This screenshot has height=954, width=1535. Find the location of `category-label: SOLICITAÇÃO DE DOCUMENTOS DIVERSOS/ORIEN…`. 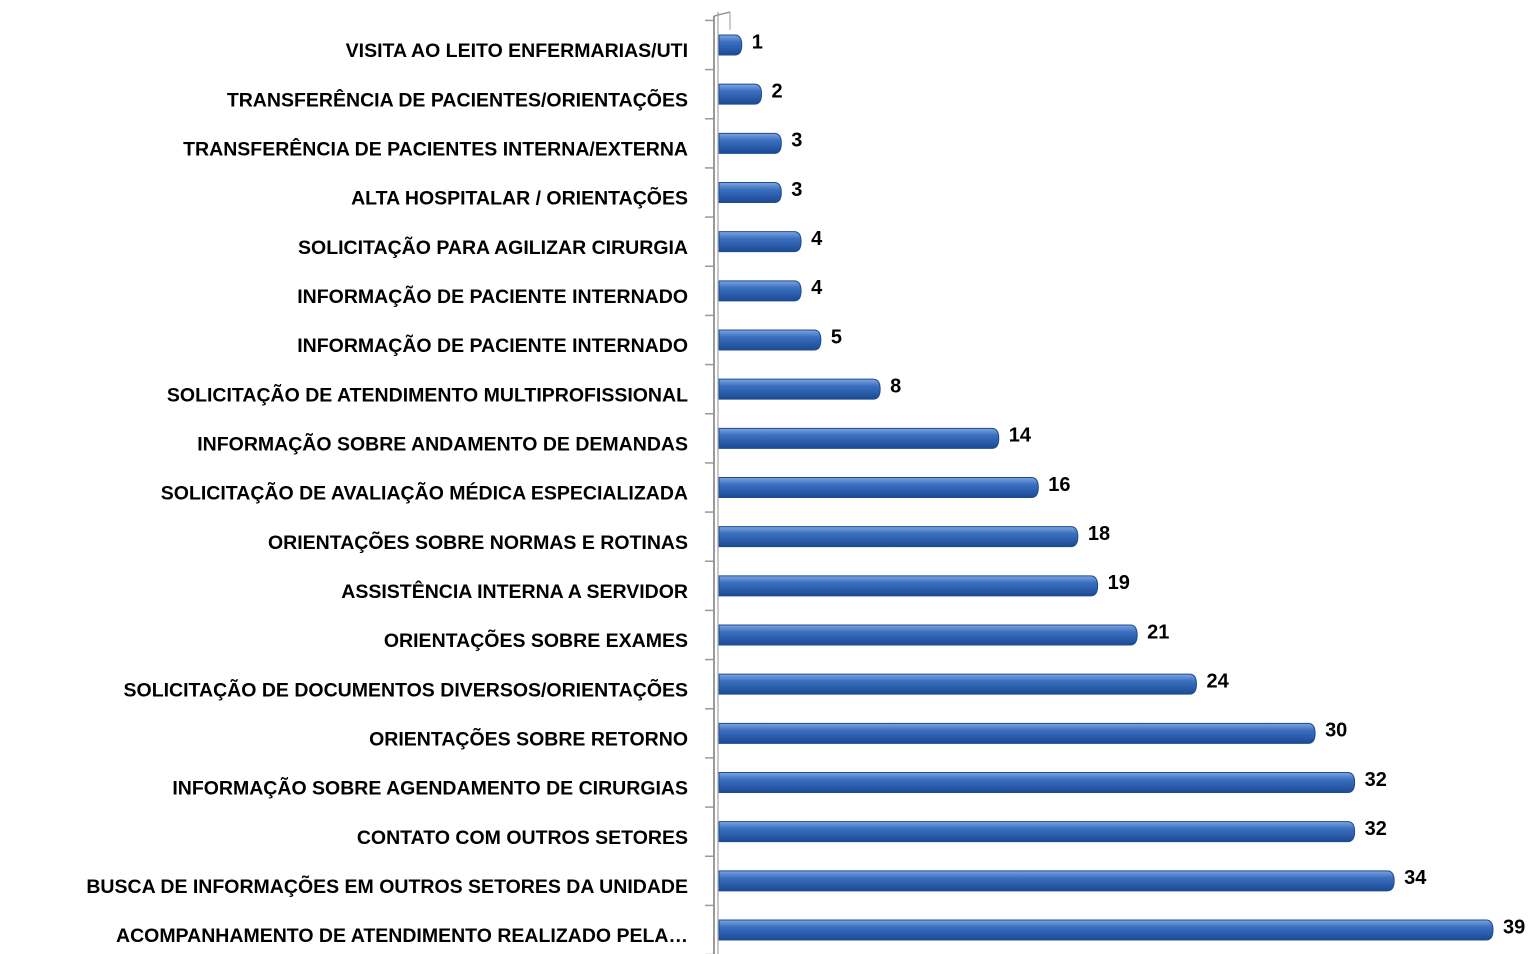

category-label: SOLICITAÇÃO DE DOCUMENTOS DIVERSOS/ORIEN… is located at coordinates (406, 689).